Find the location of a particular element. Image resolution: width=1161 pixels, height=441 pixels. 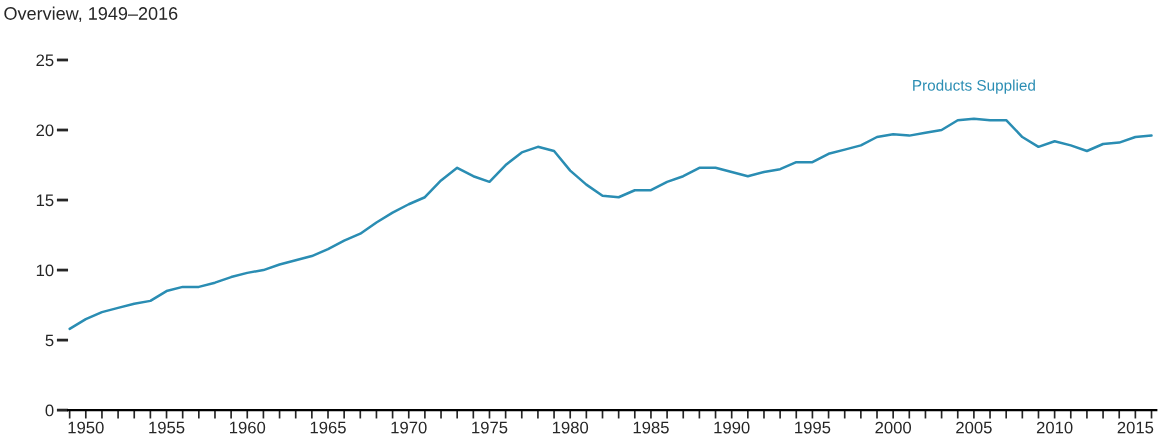

x-tick-label: 2005 is located at coordinates (974, 427).